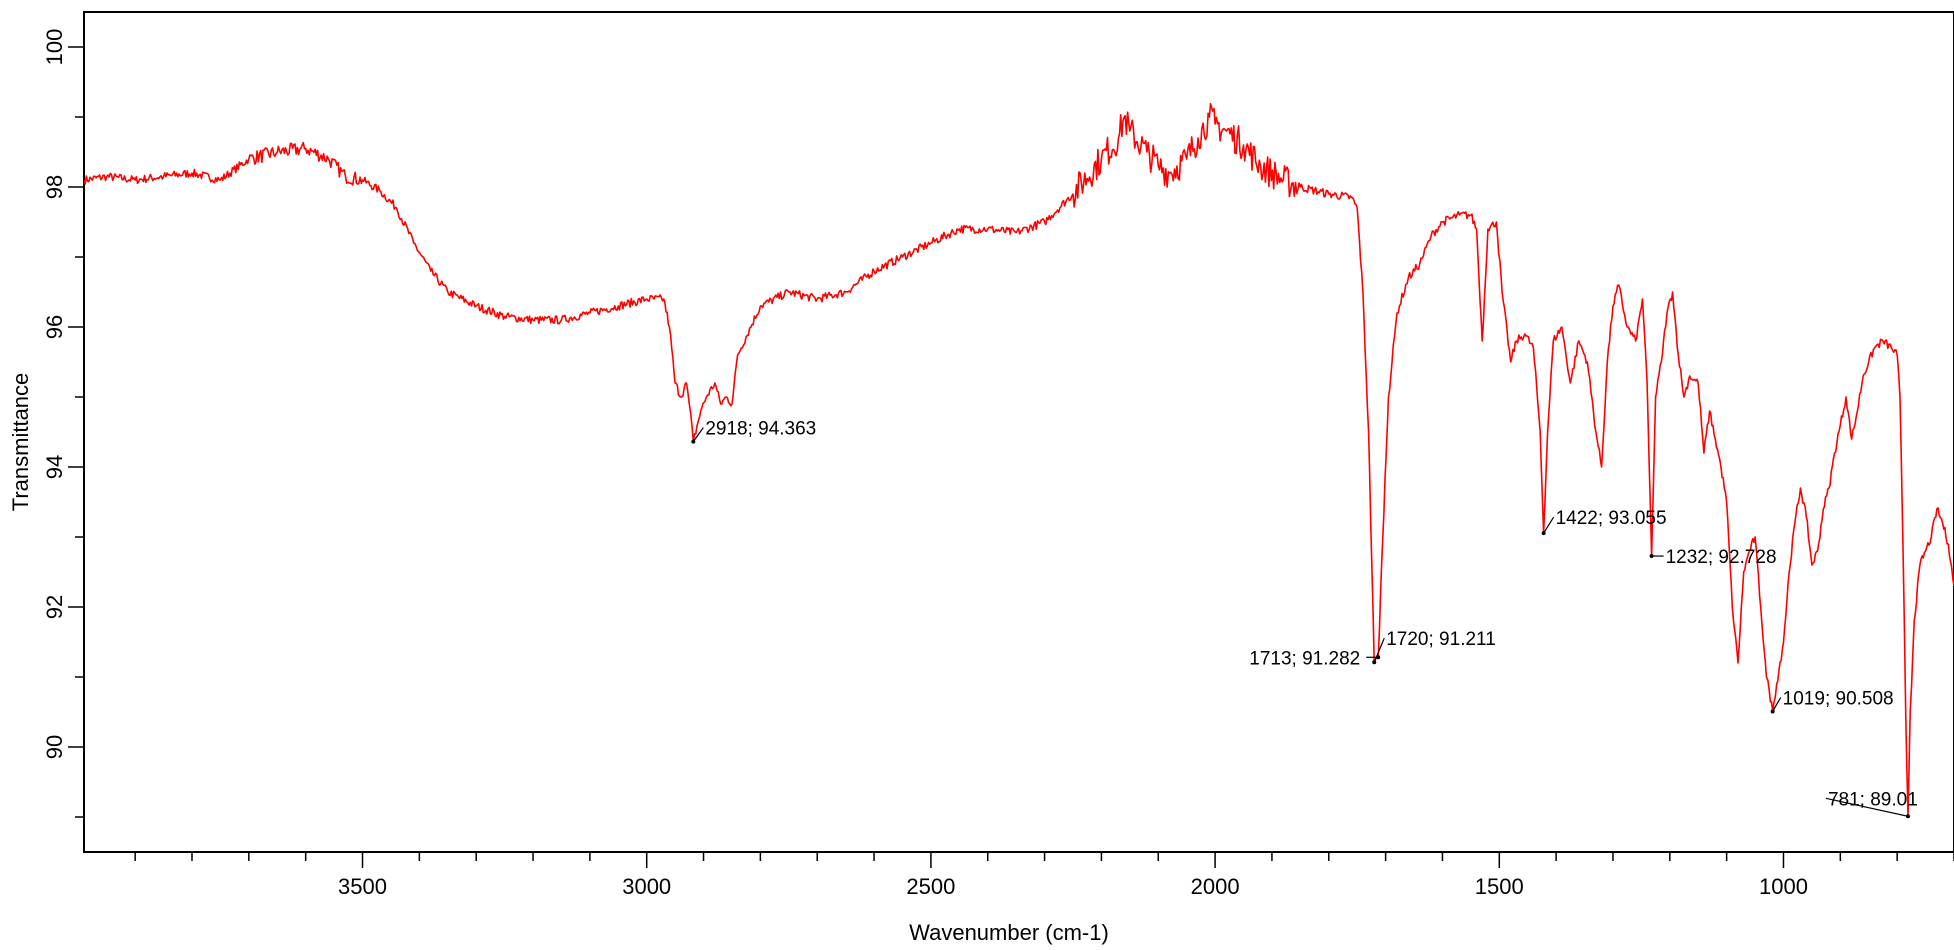  Describe the element at coordinates (54, 327) in the screenshot. I see `y-tick-label: 96` at that location.